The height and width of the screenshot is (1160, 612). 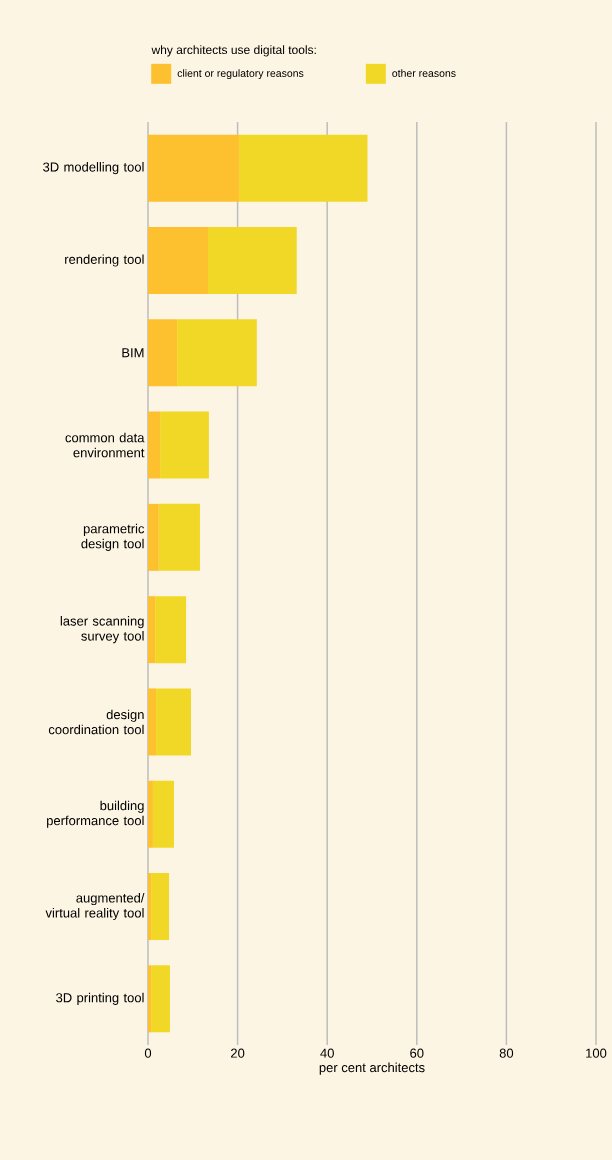 What do you see at coordinates (233, 51) in the screenshot?
I see `legend-title: why architects use digital tools:` at bounding box center [233, 51].